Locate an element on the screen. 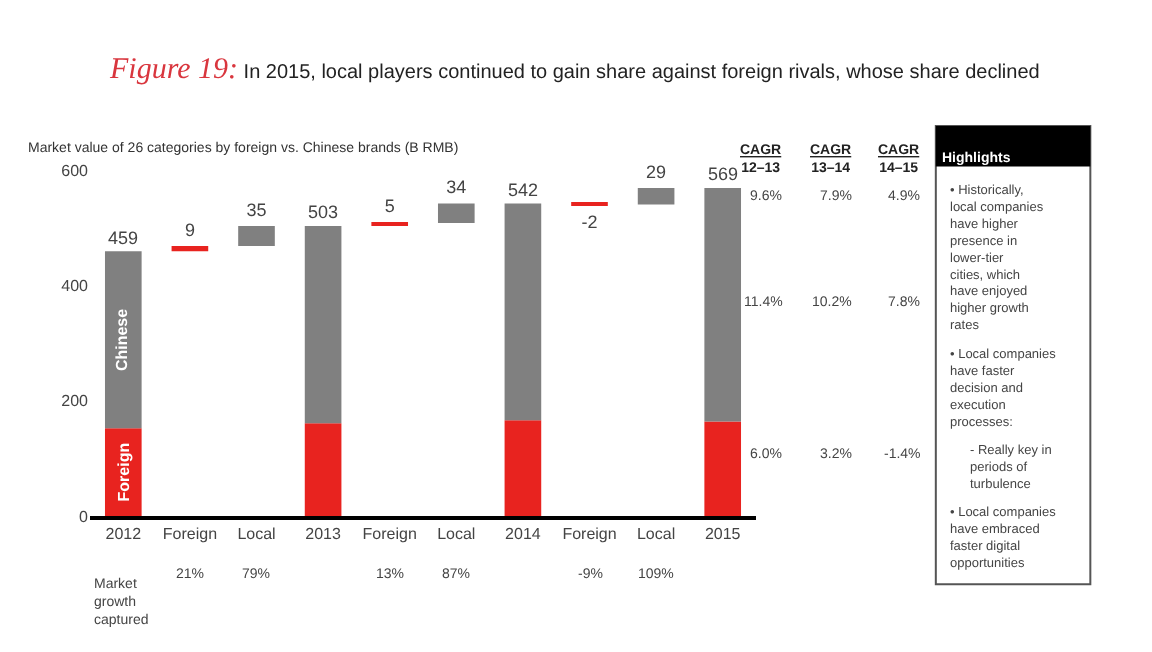 This screenshot has width=1152, height=652. data-label: 9 is located at coordinates (189, 230).